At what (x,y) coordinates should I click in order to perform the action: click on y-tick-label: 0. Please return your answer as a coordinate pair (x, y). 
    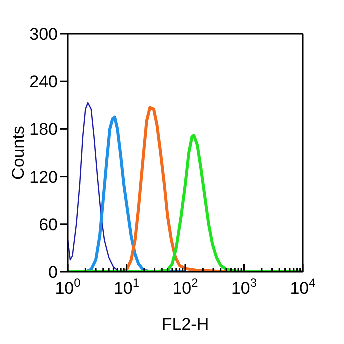
    Looking at the image, I should click on (53, 272).